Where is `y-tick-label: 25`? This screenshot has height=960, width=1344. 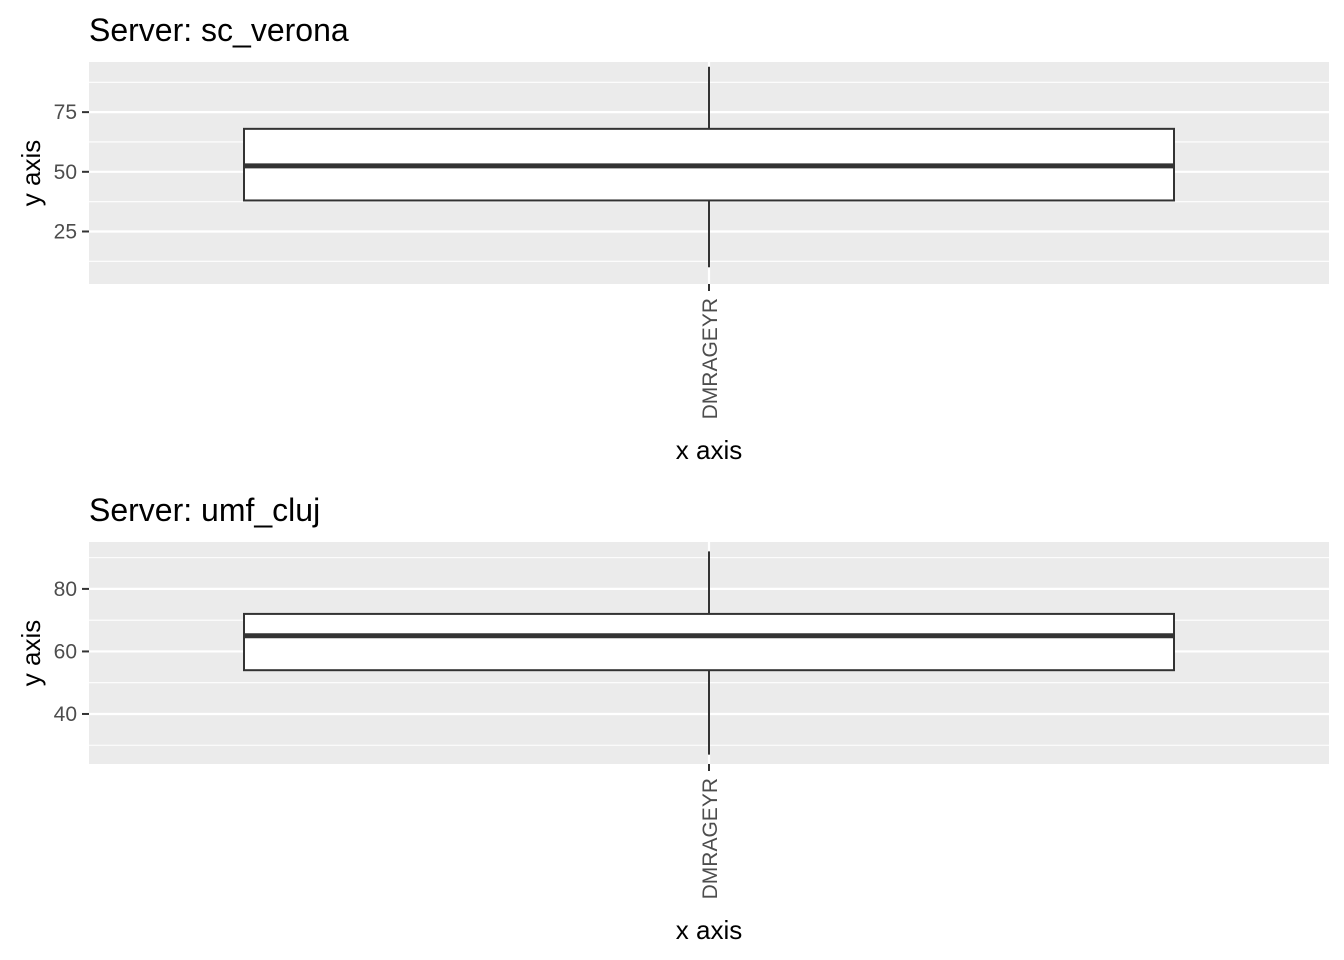
y-tick-label: 25 is located at coordinates (65, 231).